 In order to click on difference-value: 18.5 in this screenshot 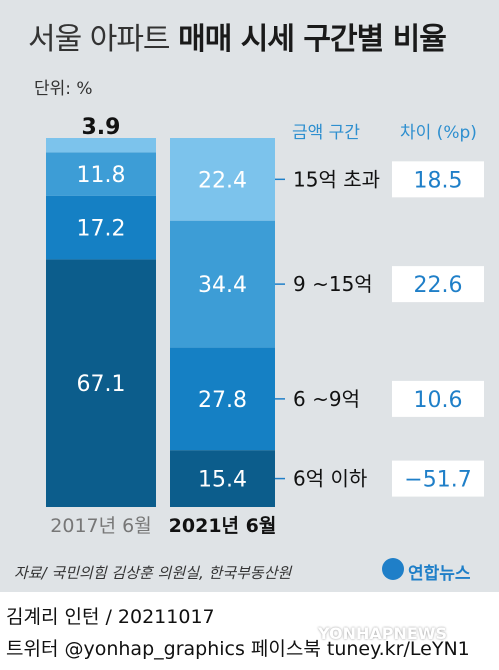, I will do `click(438, 180)`.